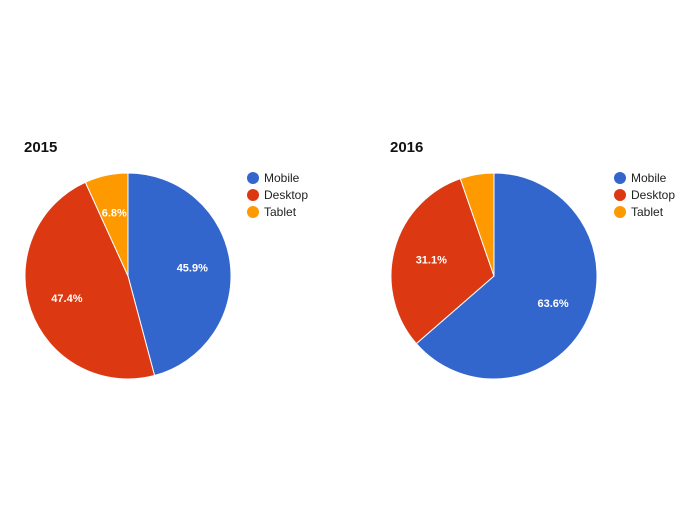 Image resolution: width=700 pixels, height=525 pixels. What do you see at coordinates (431, 260) in the screenshot?
I see `slice-label-2016-desktop: 31.1%` at bounding box center [431, 260].